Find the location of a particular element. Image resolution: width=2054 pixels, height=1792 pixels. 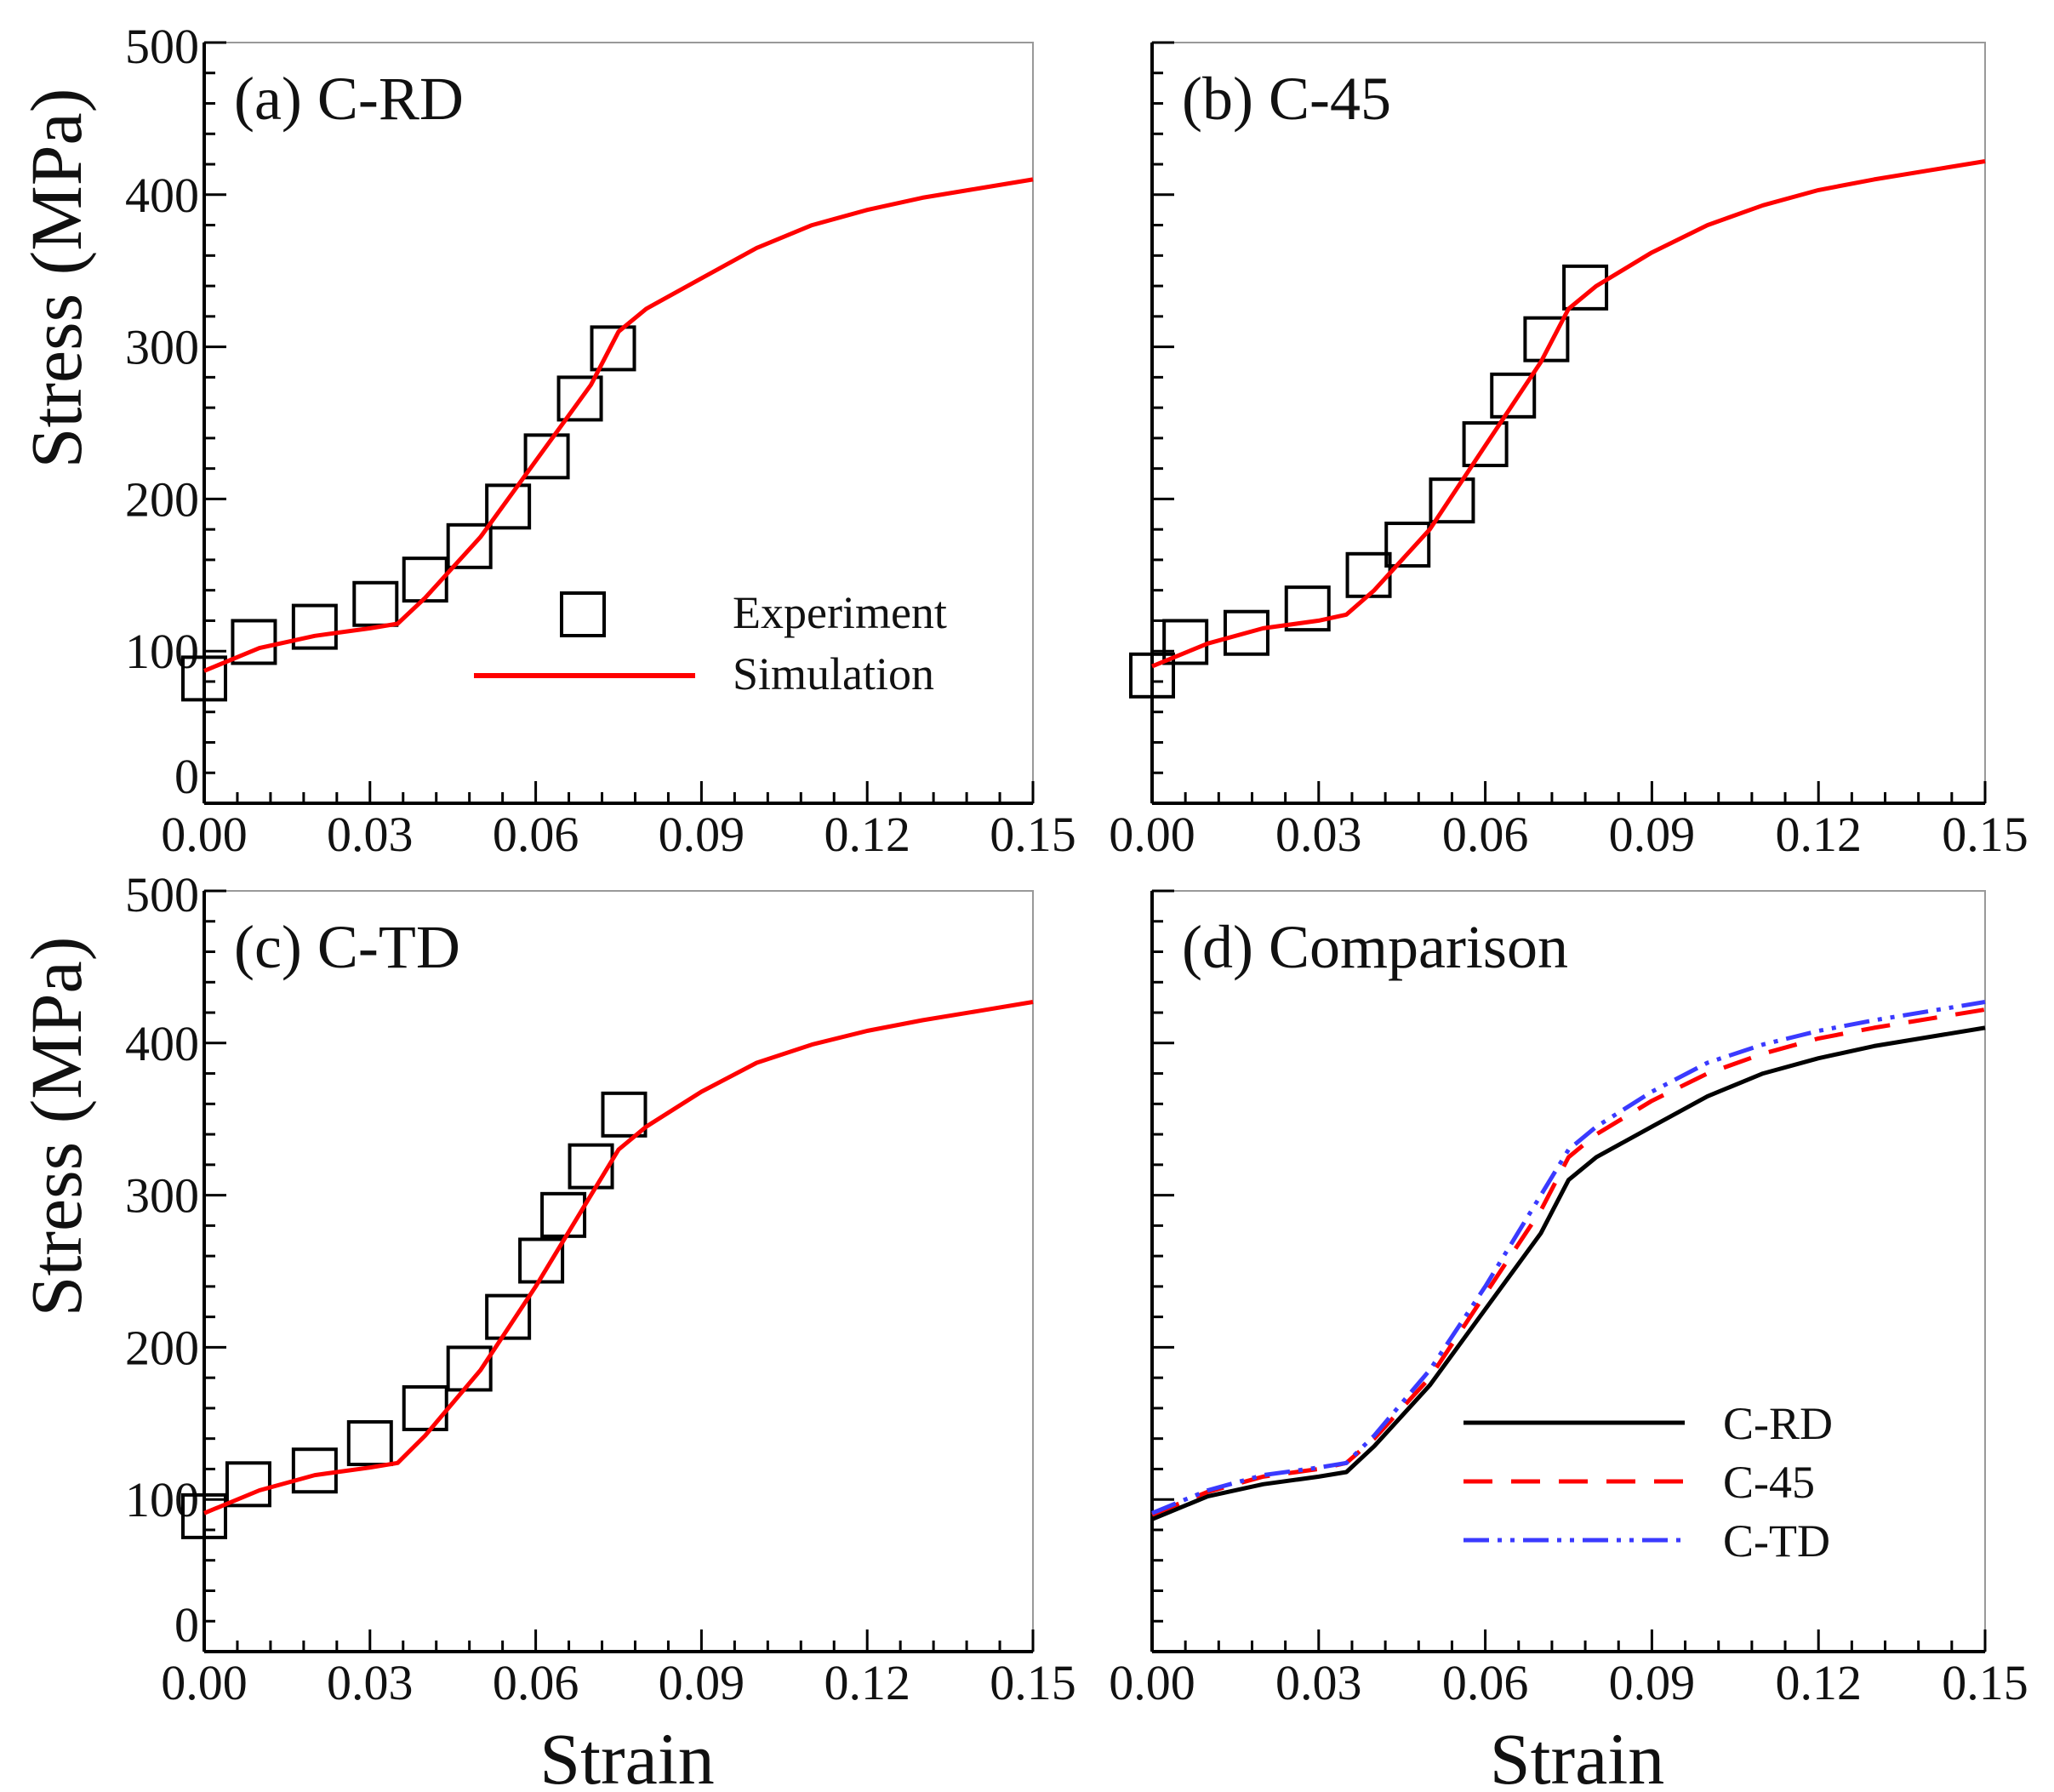

legend-label: Simulation is located at coordinates (834, 673).